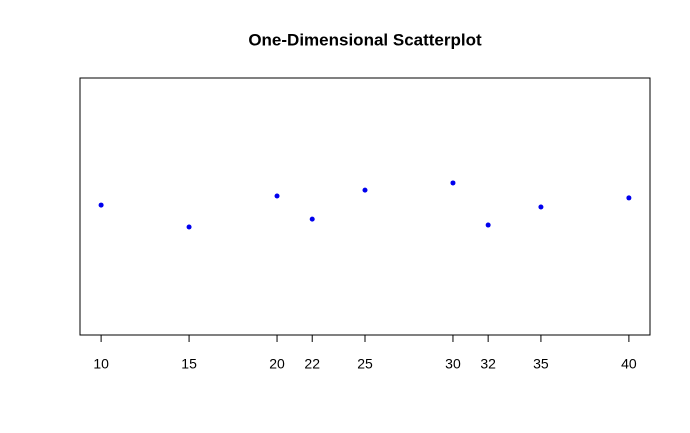 Image resolution: width=690 pixels, height=433 pixels. I want to click on x-tick-label: 30, so click(453, 364).